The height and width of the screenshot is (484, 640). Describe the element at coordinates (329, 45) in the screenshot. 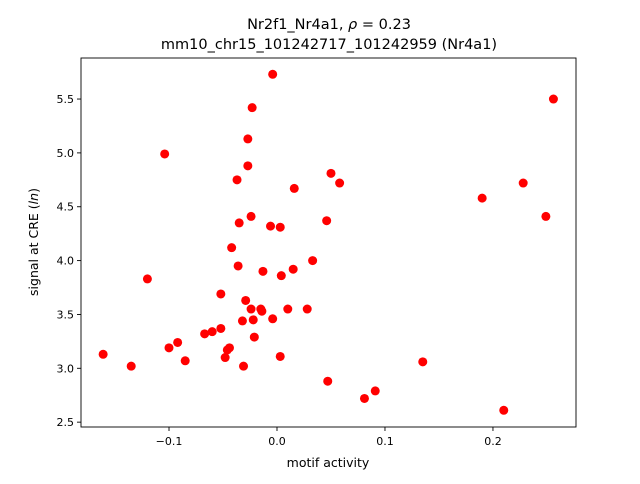

I see `chart-subtitle: mm10_chr15_101242717_101242959 (Nr4a1)` at that location.